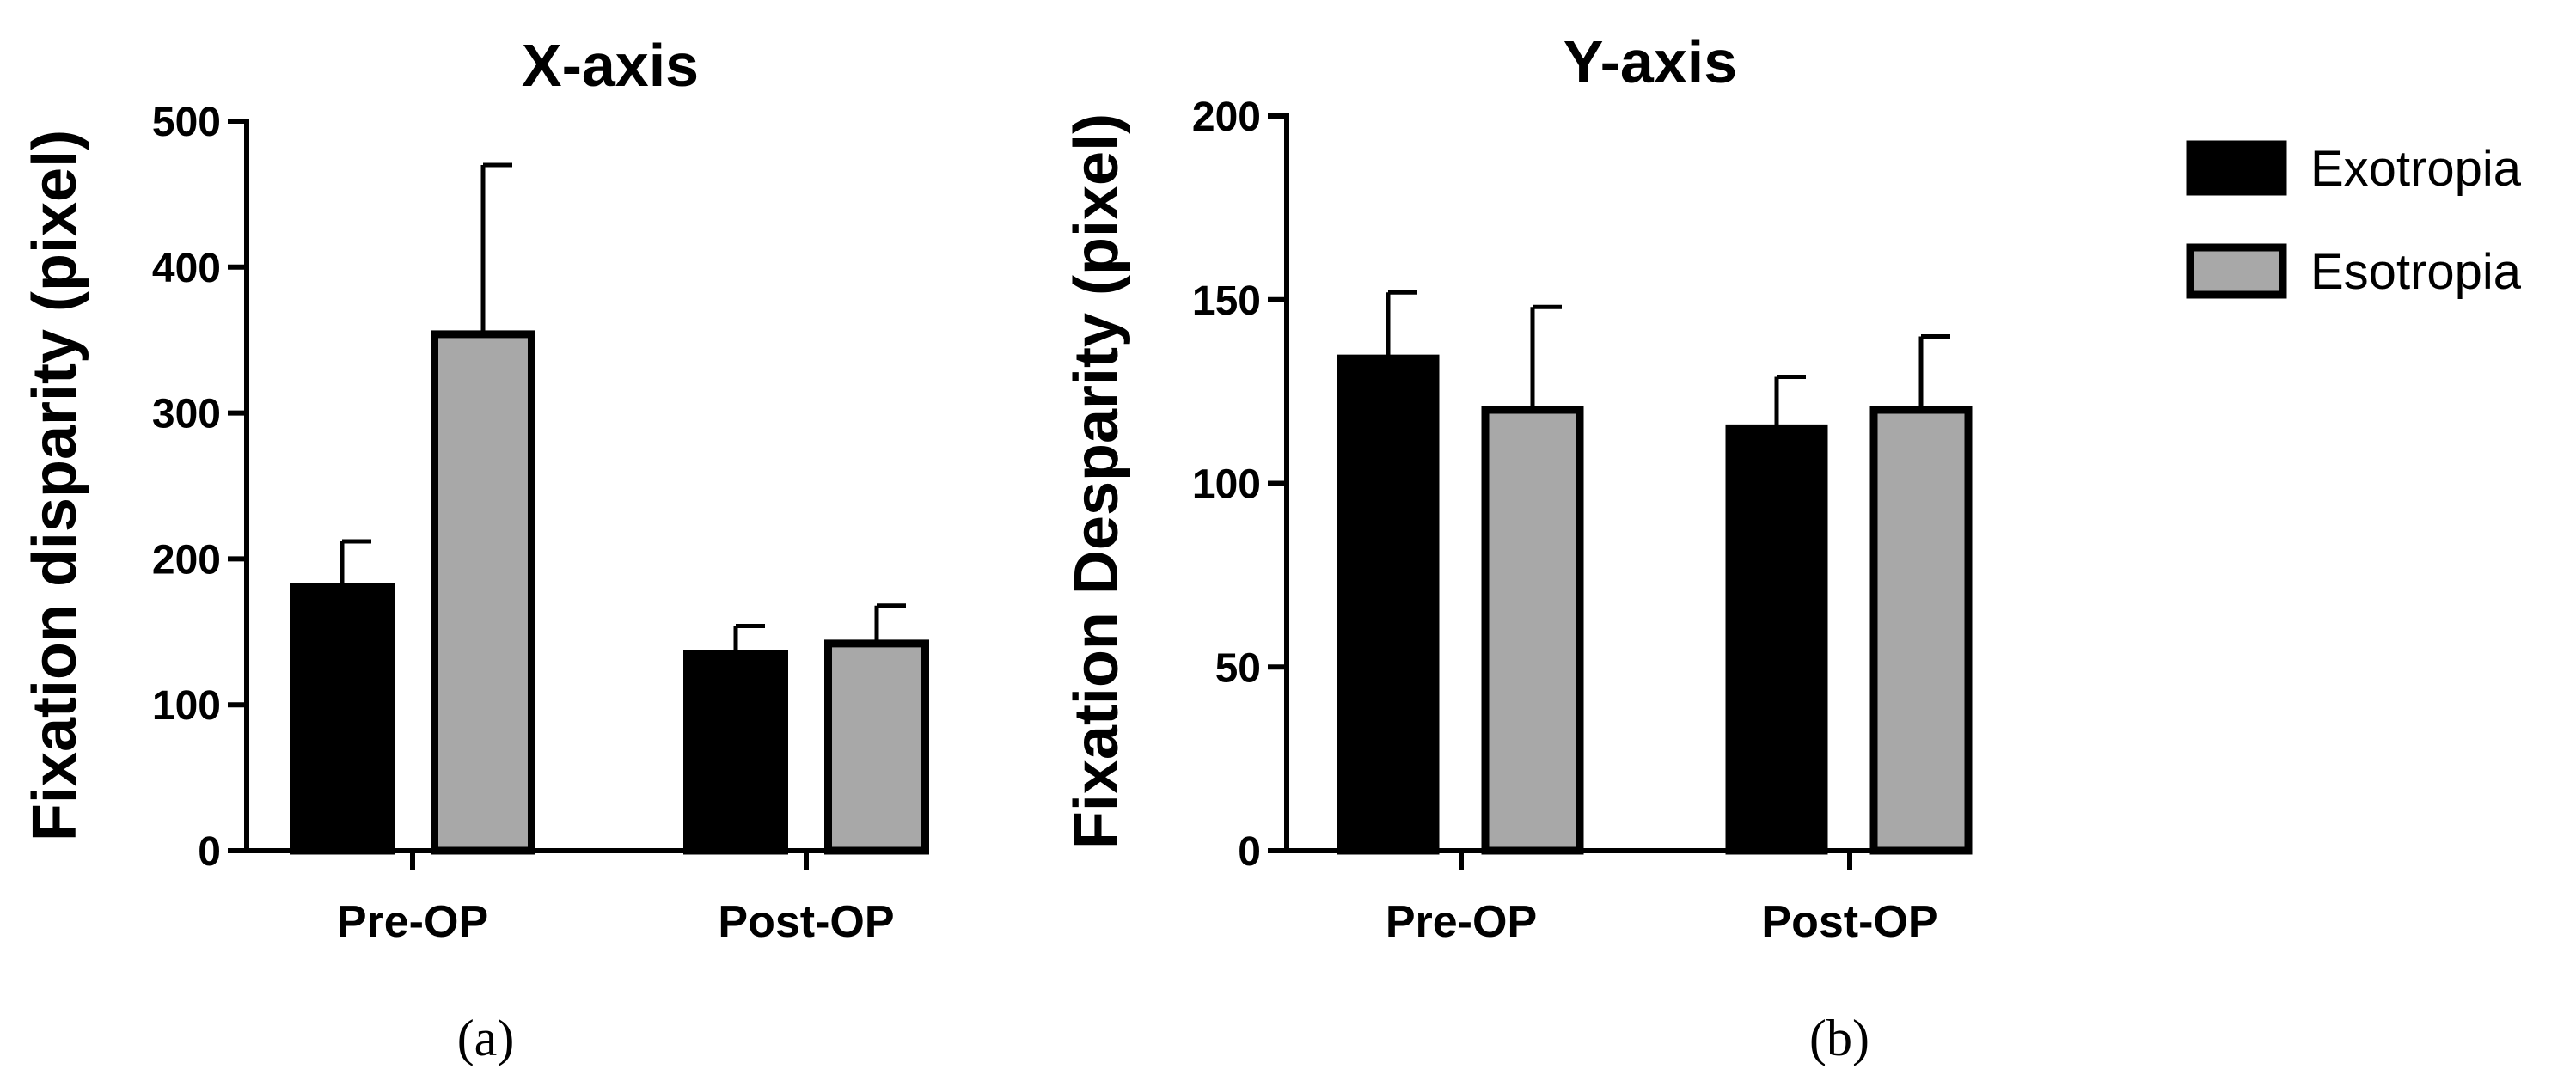  Describe the element at coordinates (2416, 272) in the screenshot. I see `legend-label-esotropia: Esotropia` at that location.